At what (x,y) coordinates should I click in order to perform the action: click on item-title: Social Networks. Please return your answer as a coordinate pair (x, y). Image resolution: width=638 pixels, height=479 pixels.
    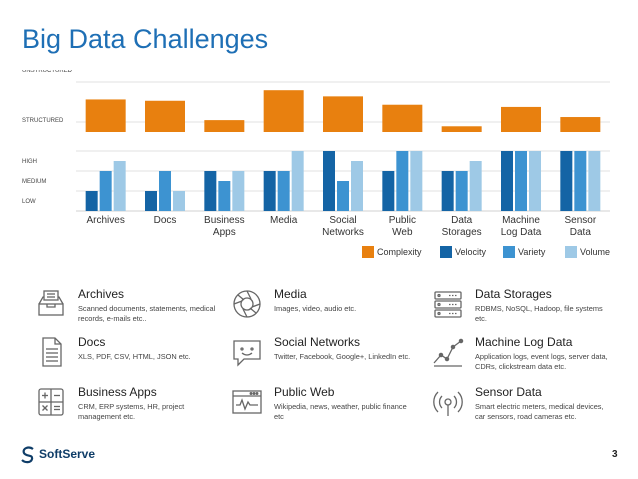
    Looking at the image, I should click on (317, 342).